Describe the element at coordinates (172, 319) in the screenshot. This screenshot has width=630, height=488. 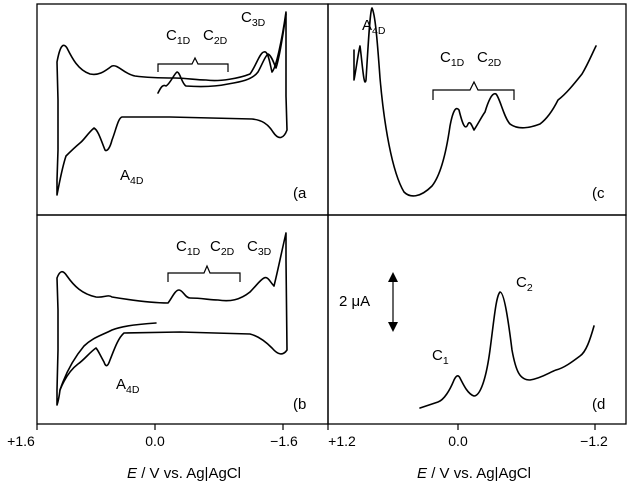
I see `panel-b-cv-curve` at that location.